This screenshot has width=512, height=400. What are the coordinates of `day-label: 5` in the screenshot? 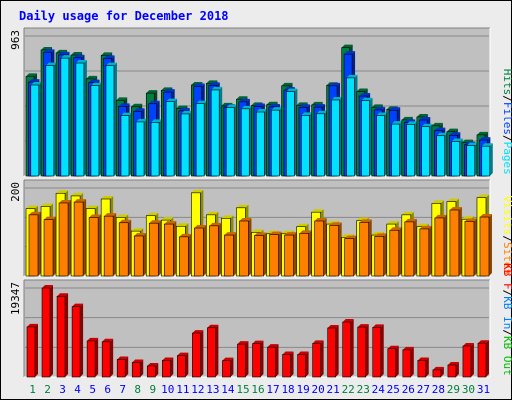 It's located at (92, 389).